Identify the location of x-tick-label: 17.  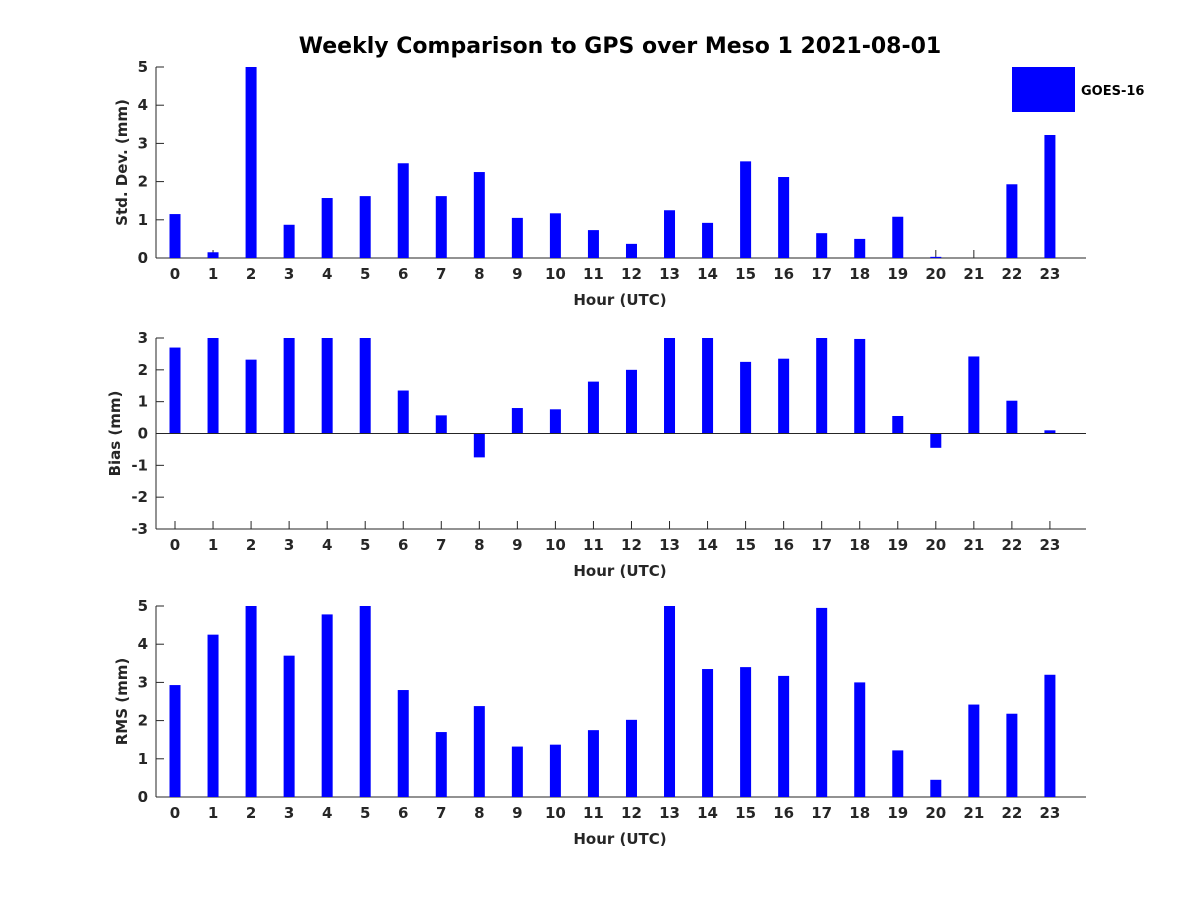
(821, 813).